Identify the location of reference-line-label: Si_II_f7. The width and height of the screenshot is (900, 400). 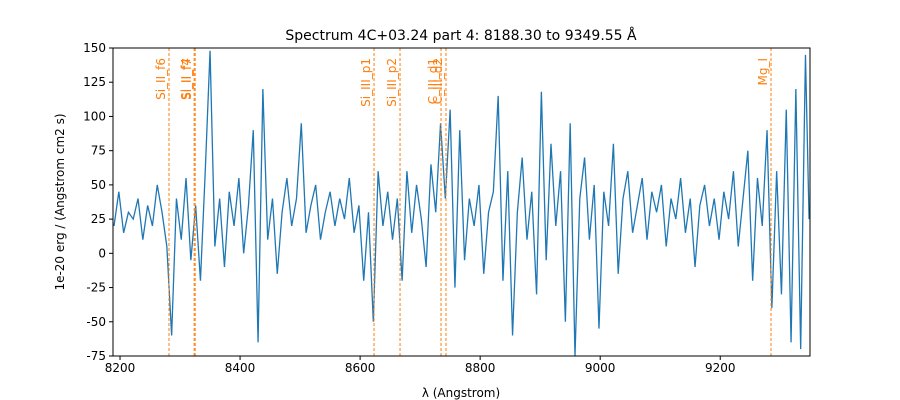
(187, 79).